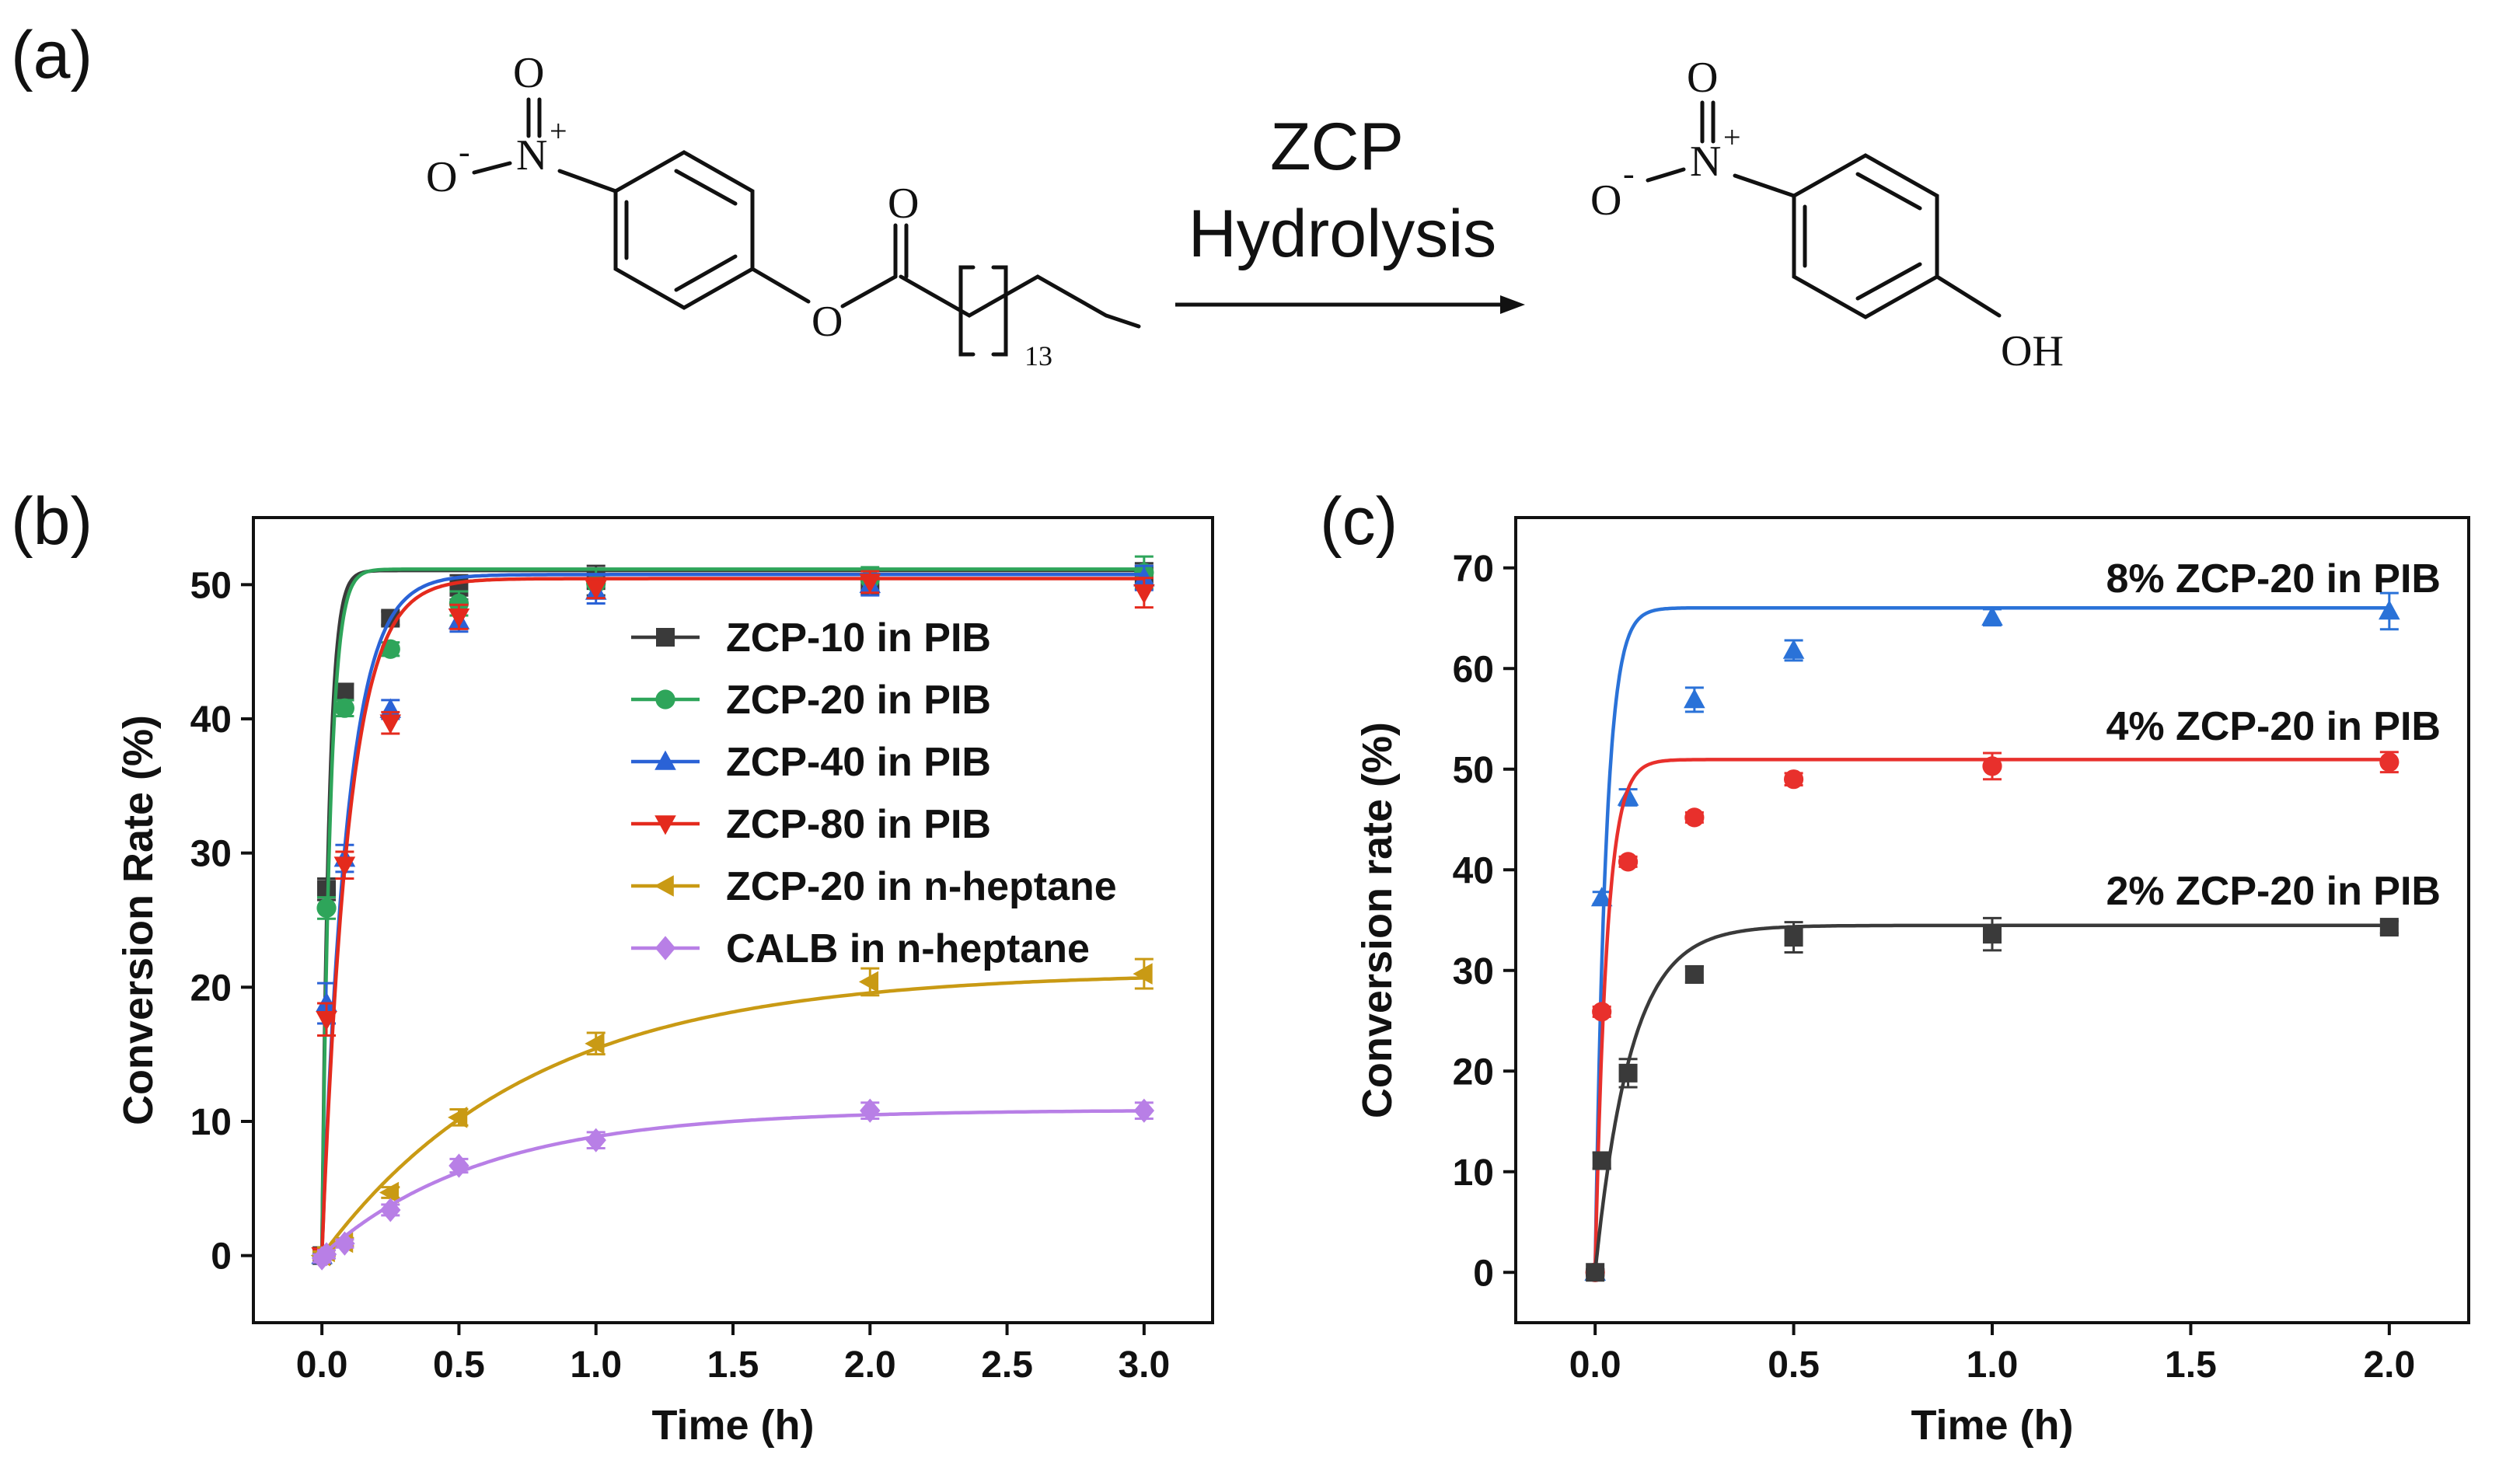  I want to click on repeat-subscript: 13, so click(1038, 355).